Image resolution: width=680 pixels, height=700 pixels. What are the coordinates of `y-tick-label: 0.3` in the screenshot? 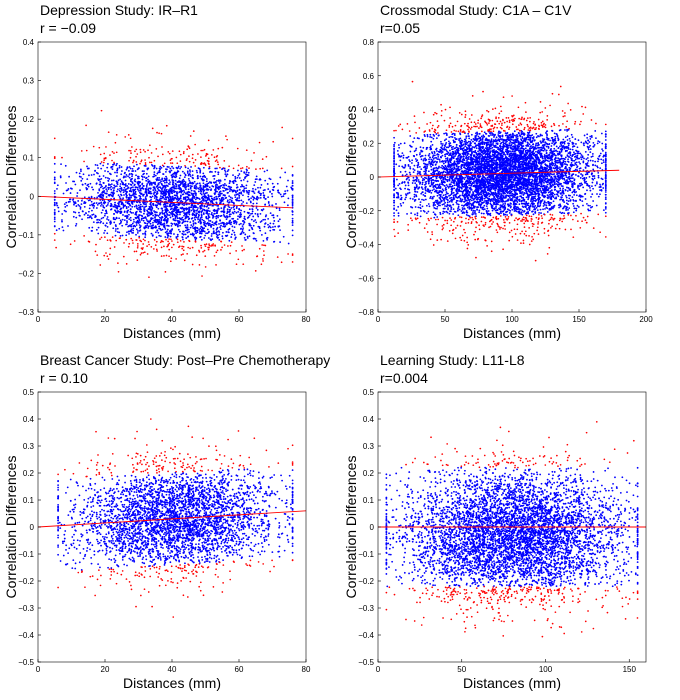 It's located at (29, 81).